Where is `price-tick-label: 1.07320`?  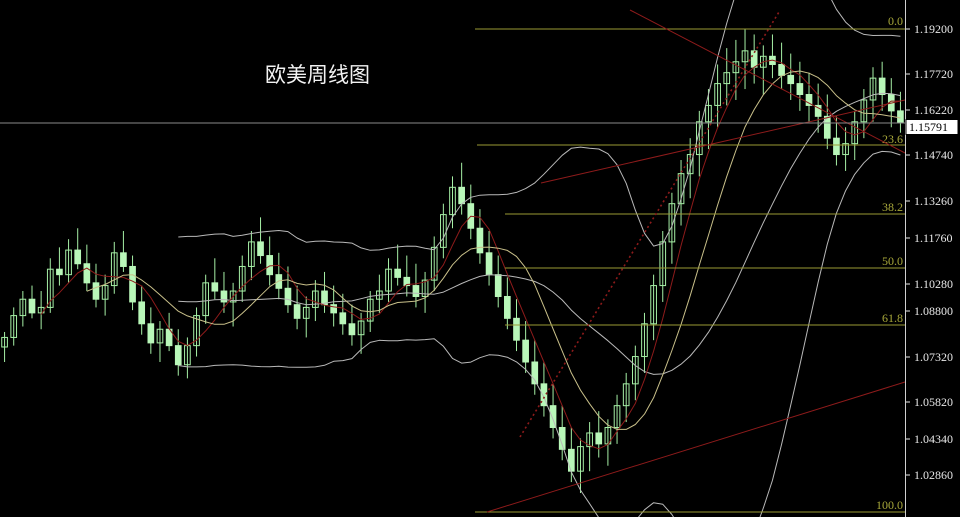
price-tick-label: 1.07320 is located at coordinates (933, 357).